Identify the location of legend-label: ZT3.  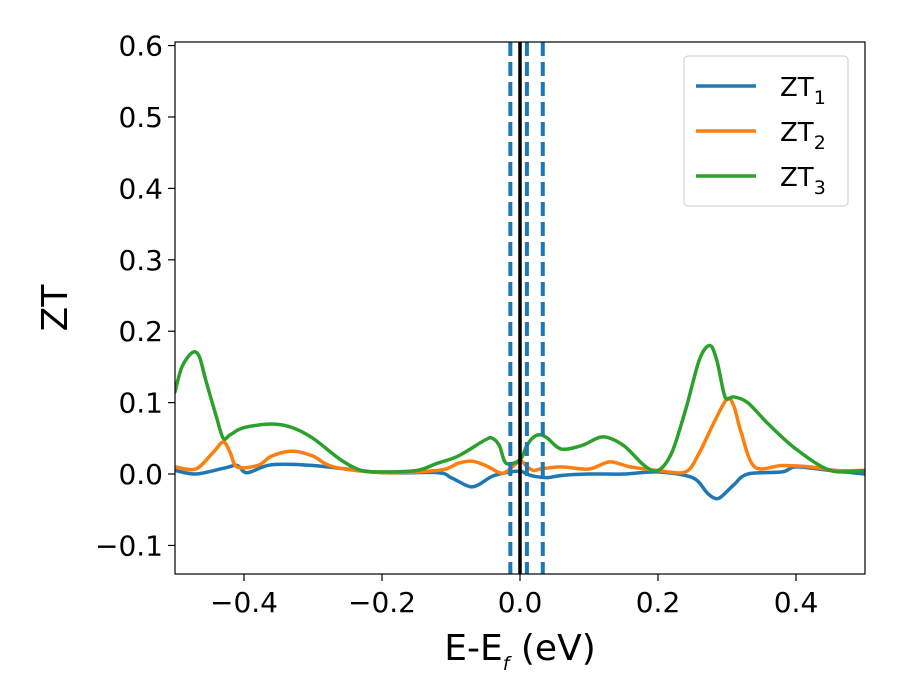
(803, 181).